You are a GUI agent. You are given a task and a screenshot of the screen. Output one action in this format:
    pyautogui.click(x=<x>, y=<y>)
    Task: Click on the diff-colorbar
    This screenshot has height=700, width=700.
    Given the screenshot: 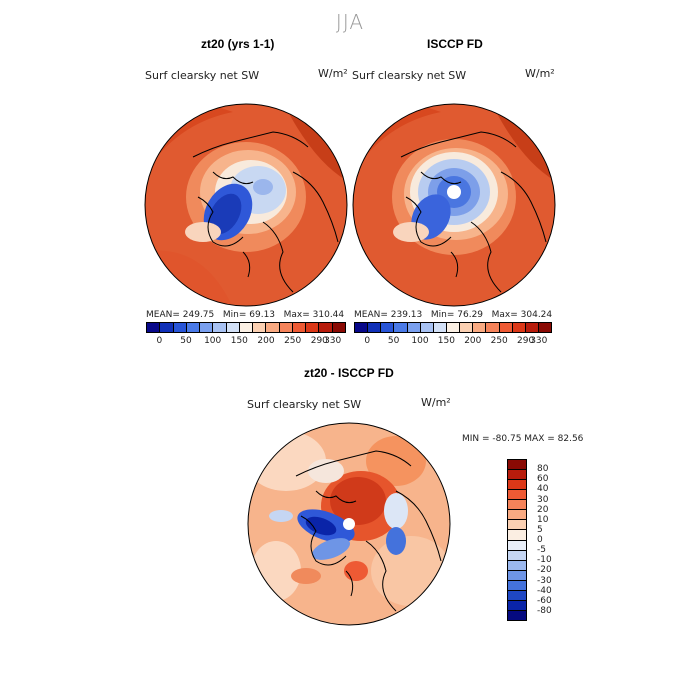 What is the action you would take?
    pyautogui.click(x=517, y=540)
    